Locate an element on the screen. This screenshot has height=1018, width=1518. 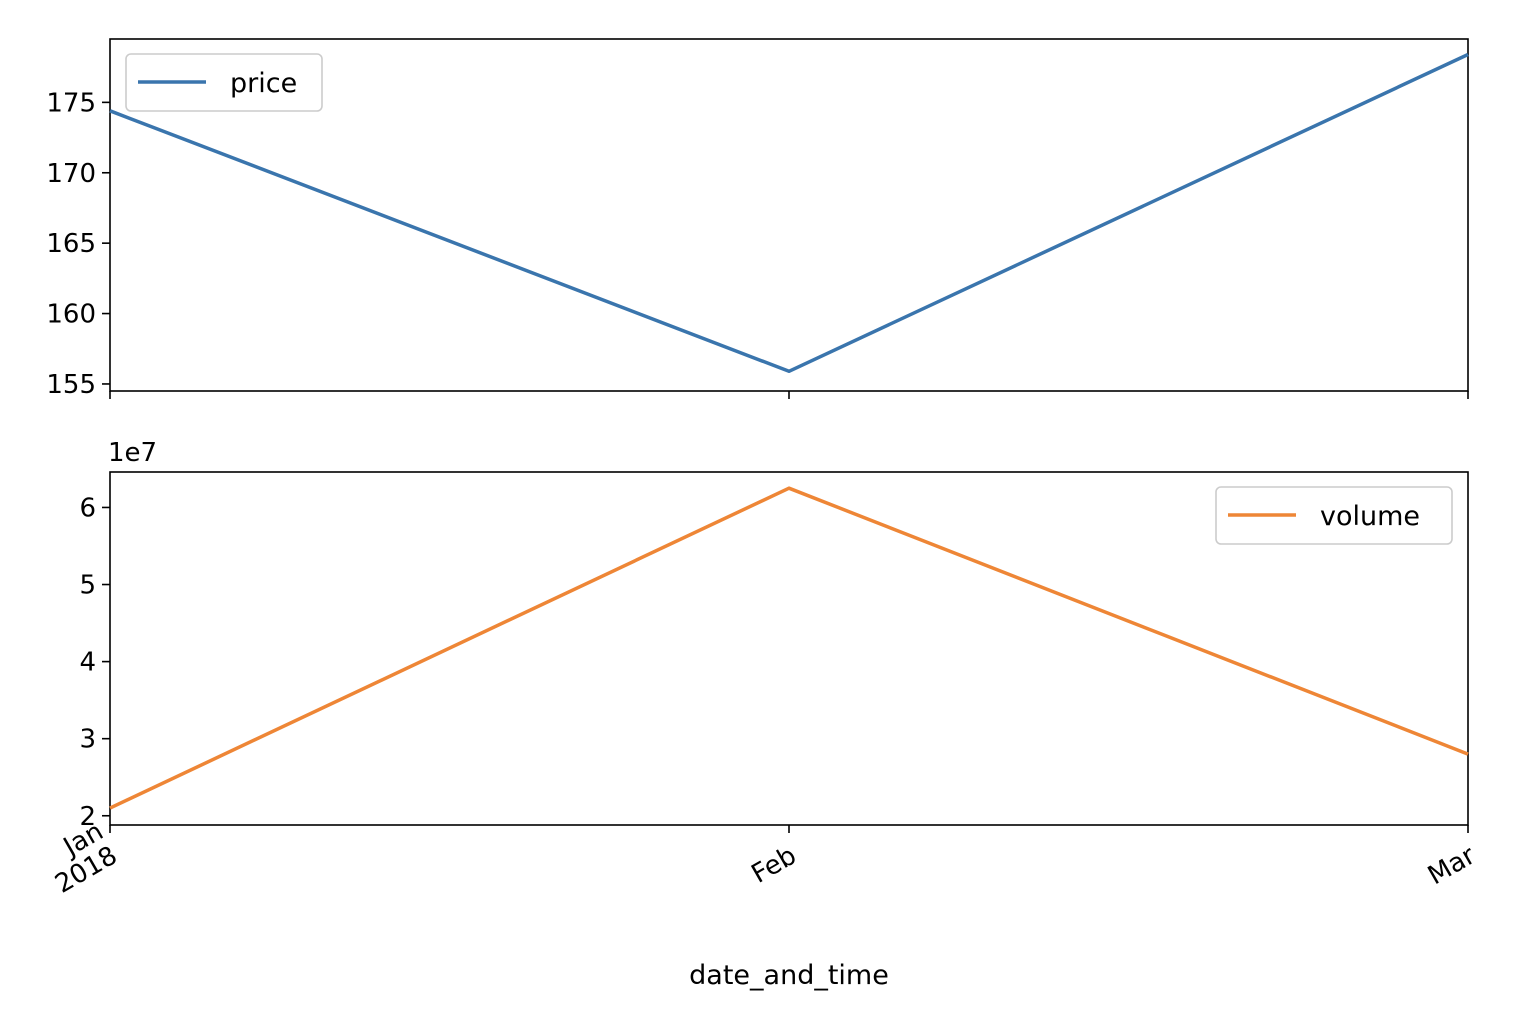
x-axis-title: date_and_time is located at coordinates (789, 975).